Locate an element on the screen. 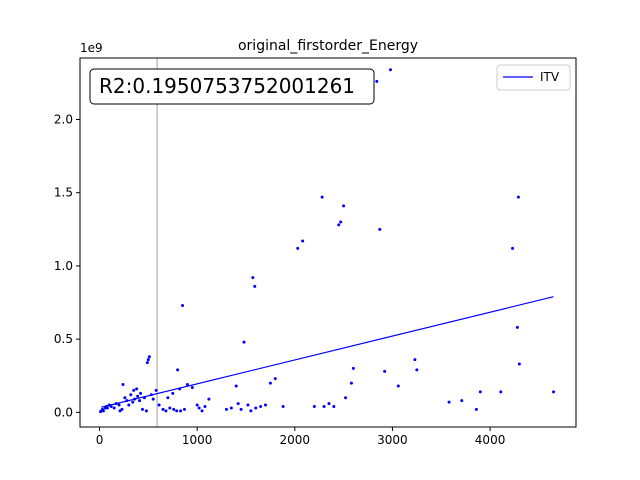 The height and width of the screenshot is (480, 640). r2-annotation: R2:0.1950753752001261 is located at coordinates (232, 86).